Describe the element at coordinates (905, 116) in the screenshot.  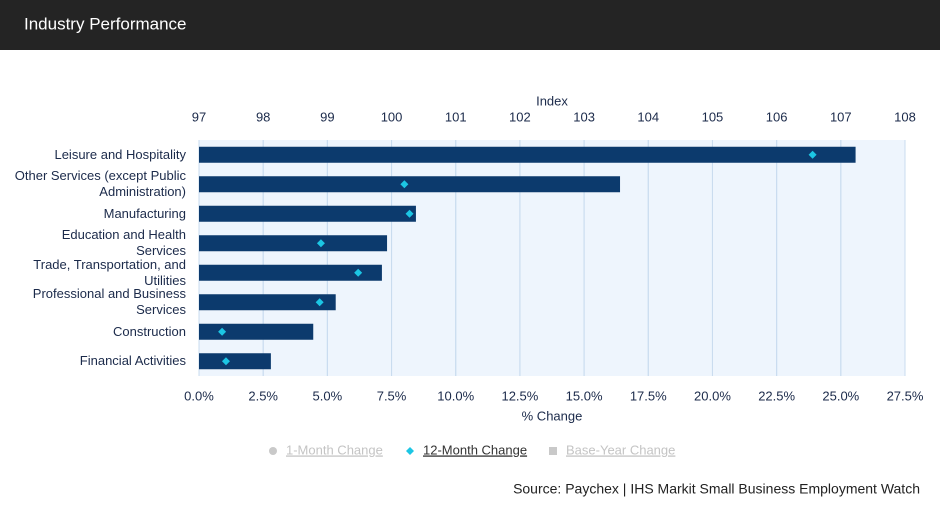
I see `x2-tick-label: 108` at that location.